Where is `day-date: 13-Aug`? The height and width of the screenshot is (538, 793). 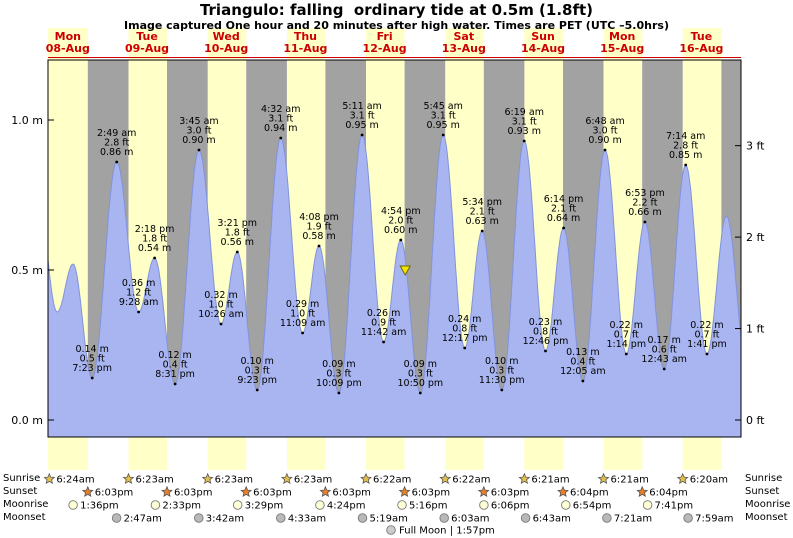
day-date: 13-Aug is located at coordinates (464, 48).